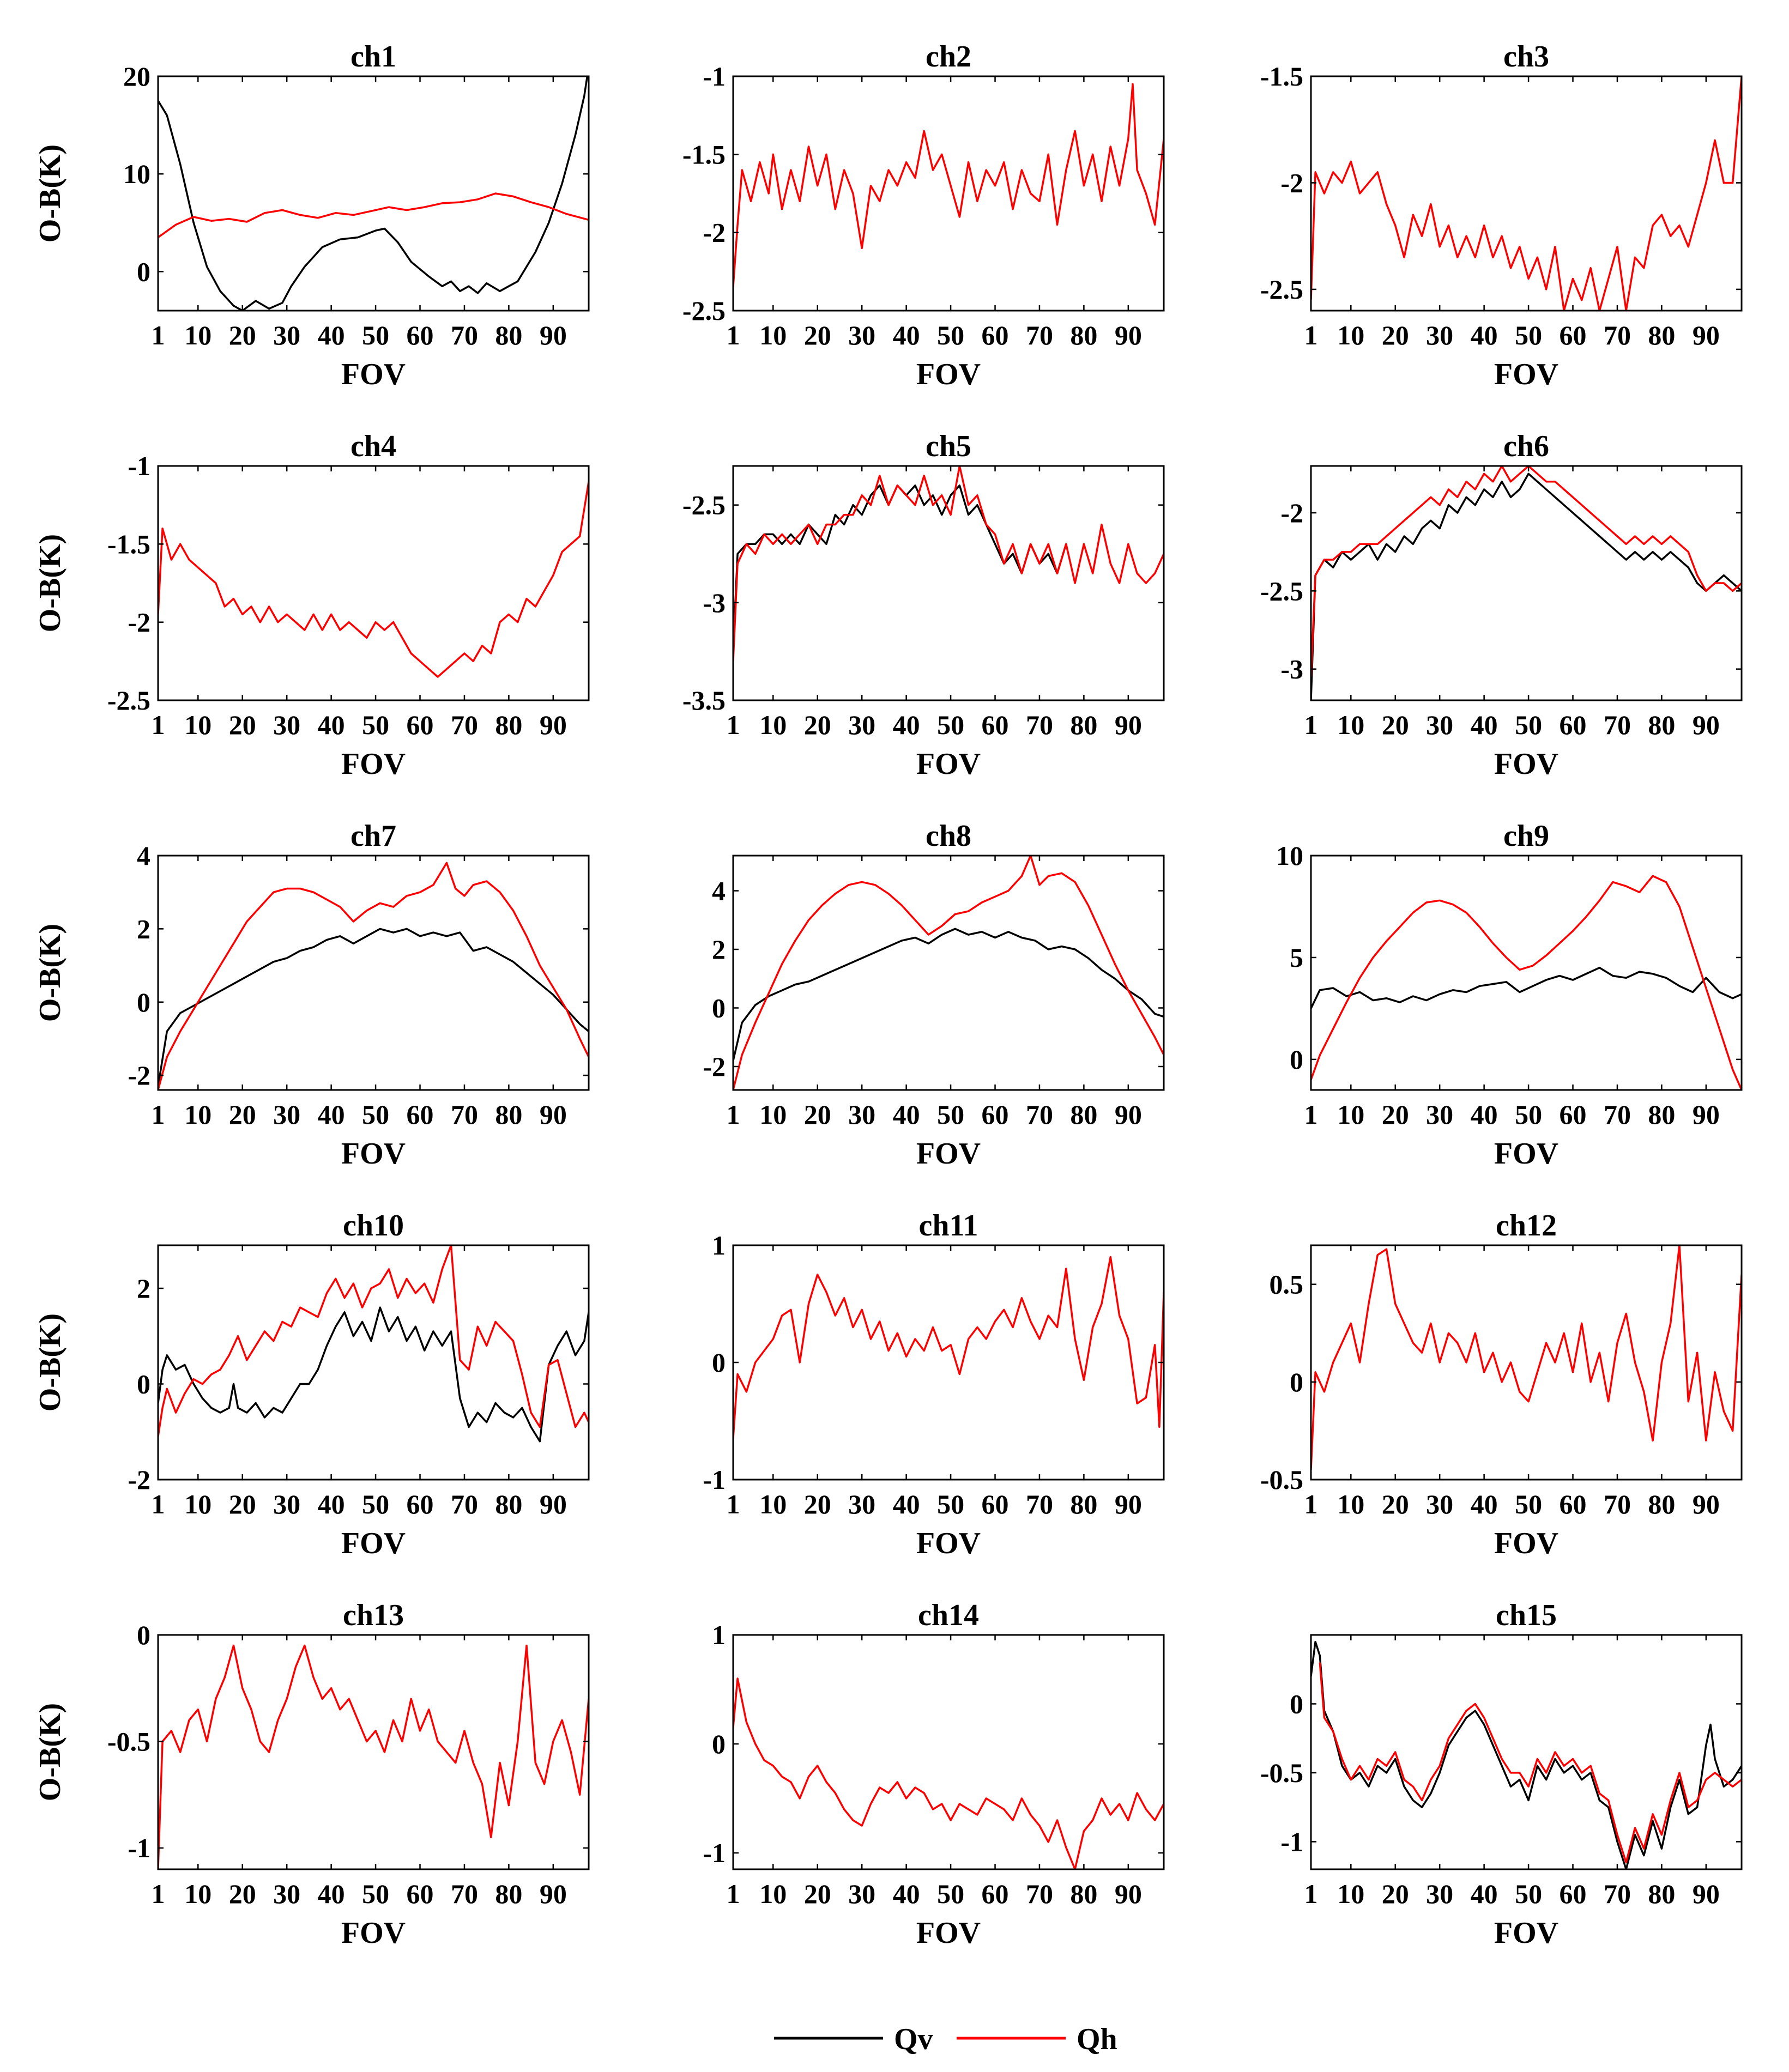  I want to click on panel-ch11: ch11 1 10 20 30 40 50 60 70 80 90 -1 0 1 FOV, so click(934, 1384).